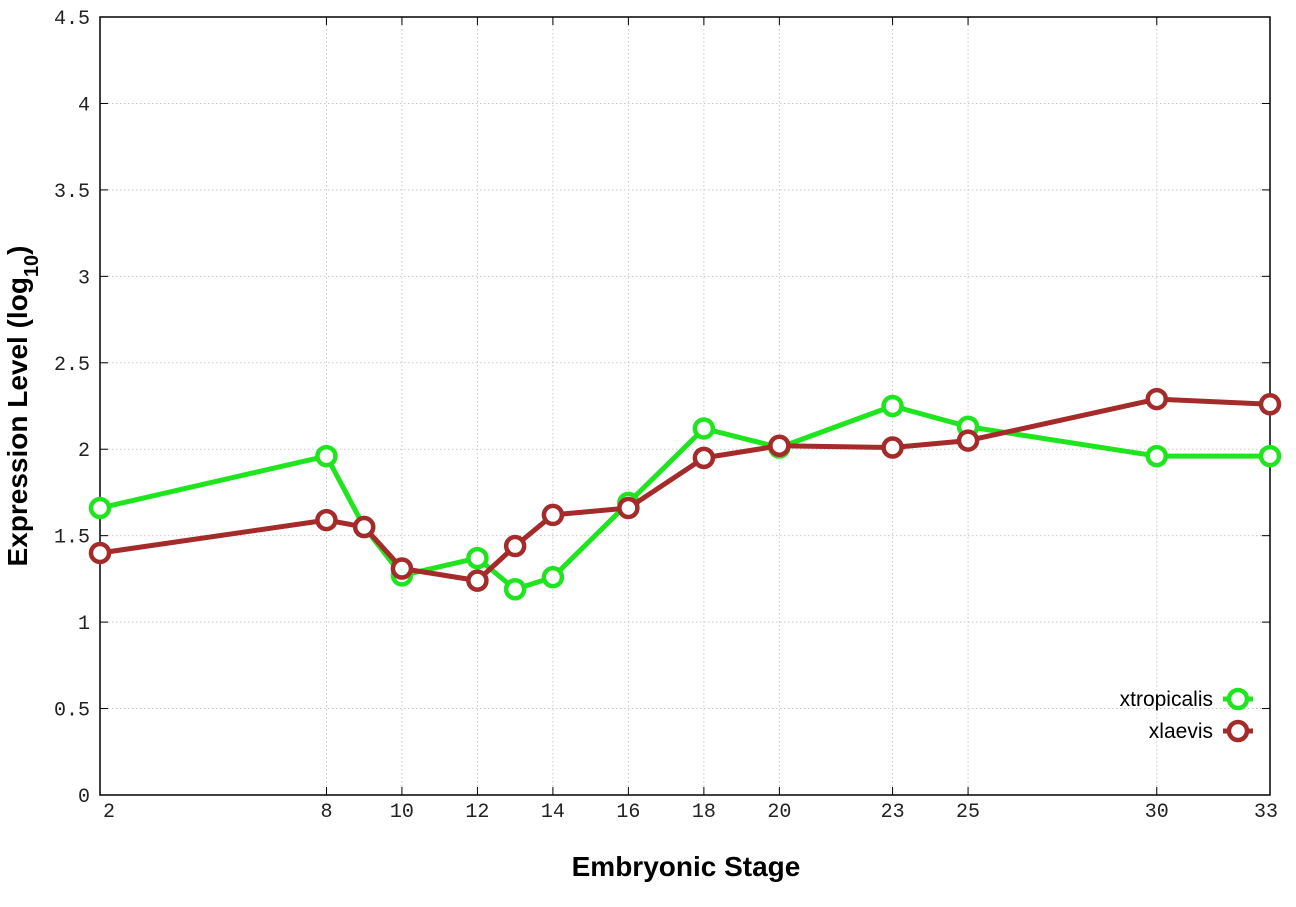 The image size is (1296, 907). What do you see at coordinates (72, 365) in the screenshot?
I see `y-tick-label: 2.5` at bounding box center [72, 365].